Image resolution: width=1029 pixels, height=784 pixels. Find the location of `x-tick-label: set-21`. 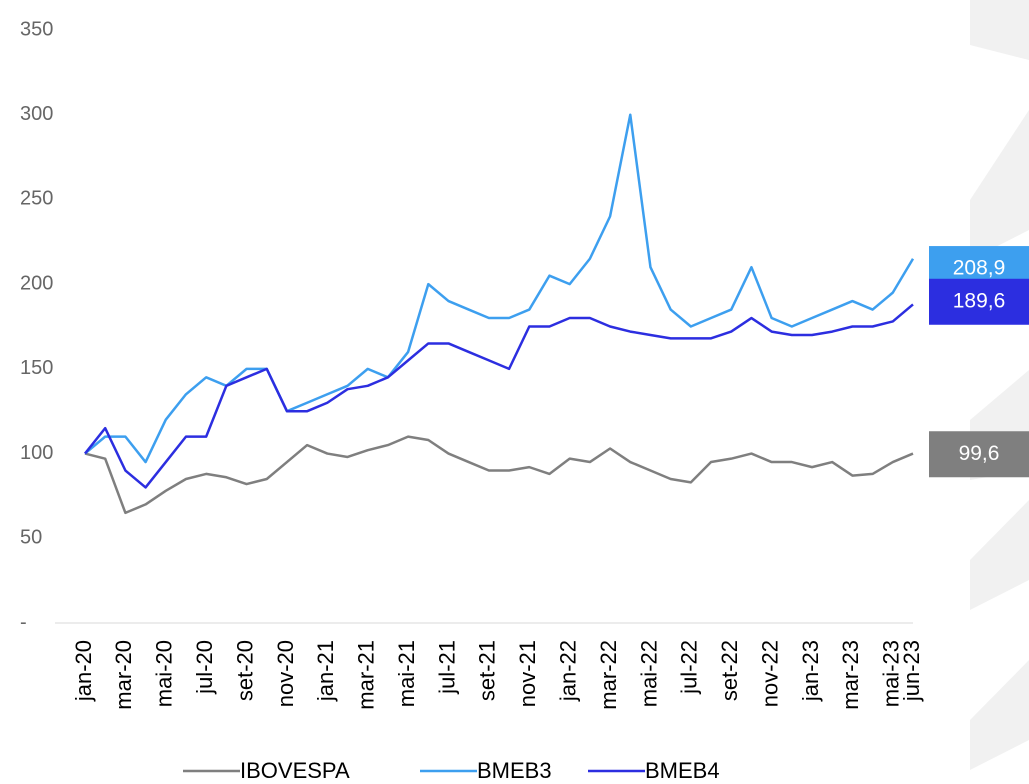

x-tick-label: set-21 is located at coordinates (487, 670).